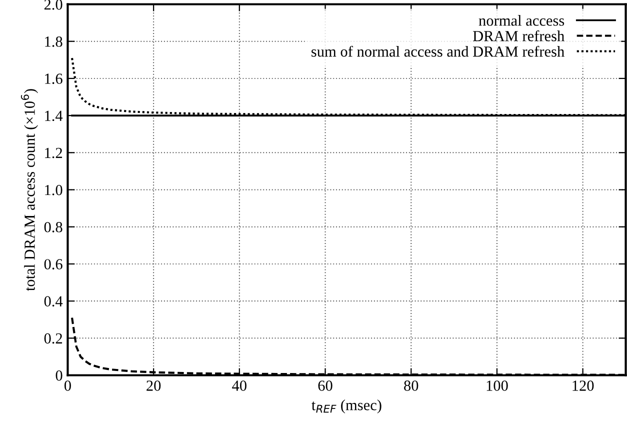 This screenshot has height=424, width=627. What do you see at coordinates (53, 153) in the screenshot?
I see `y-tick-label: 1.2` at bounding box center [53, 153].